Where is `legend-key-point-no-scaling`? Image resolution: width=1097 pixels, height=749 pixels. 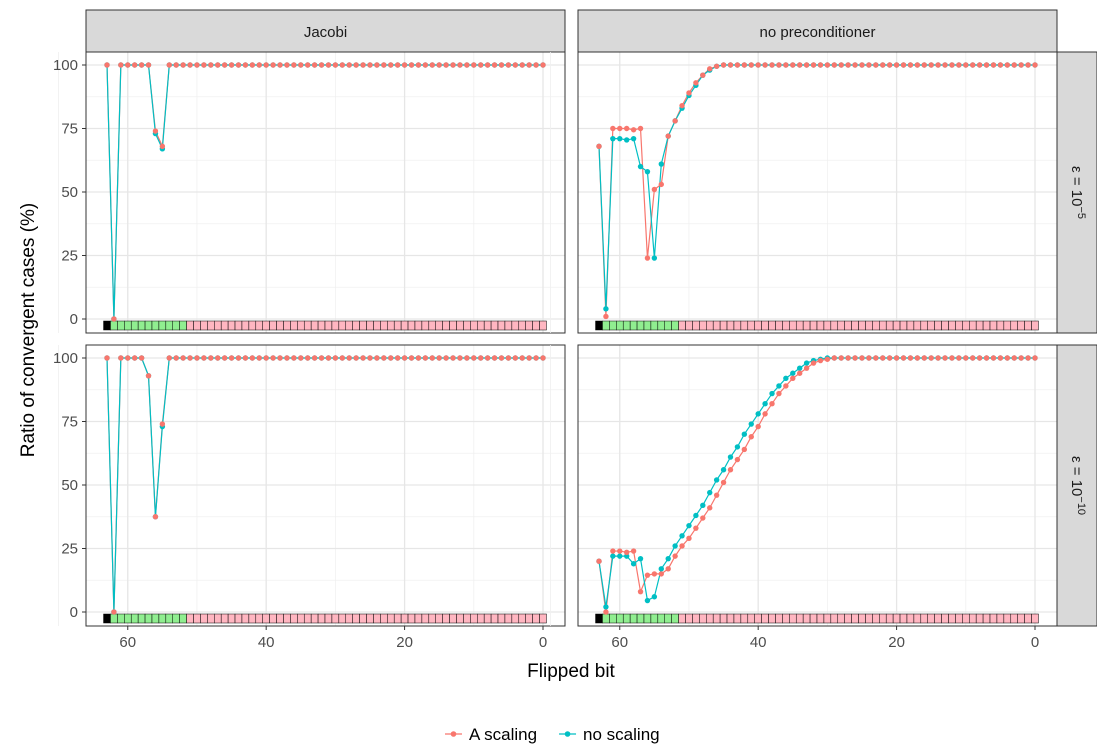 legend-key-point-no-scaling is located at coordinates (567, 734).